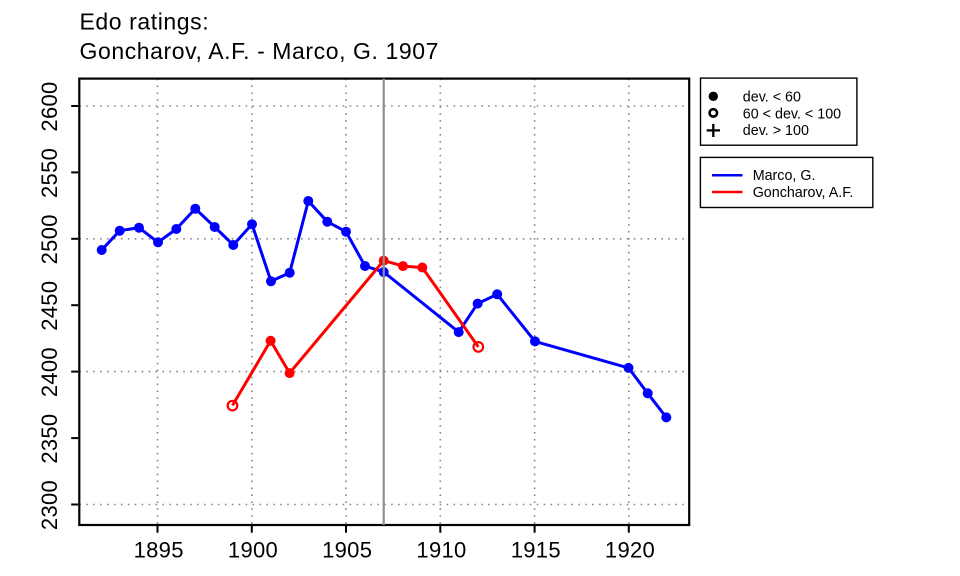 This screenshot has height=576, width=960. I want to click on svg-text: 2500, so click(49, 239).